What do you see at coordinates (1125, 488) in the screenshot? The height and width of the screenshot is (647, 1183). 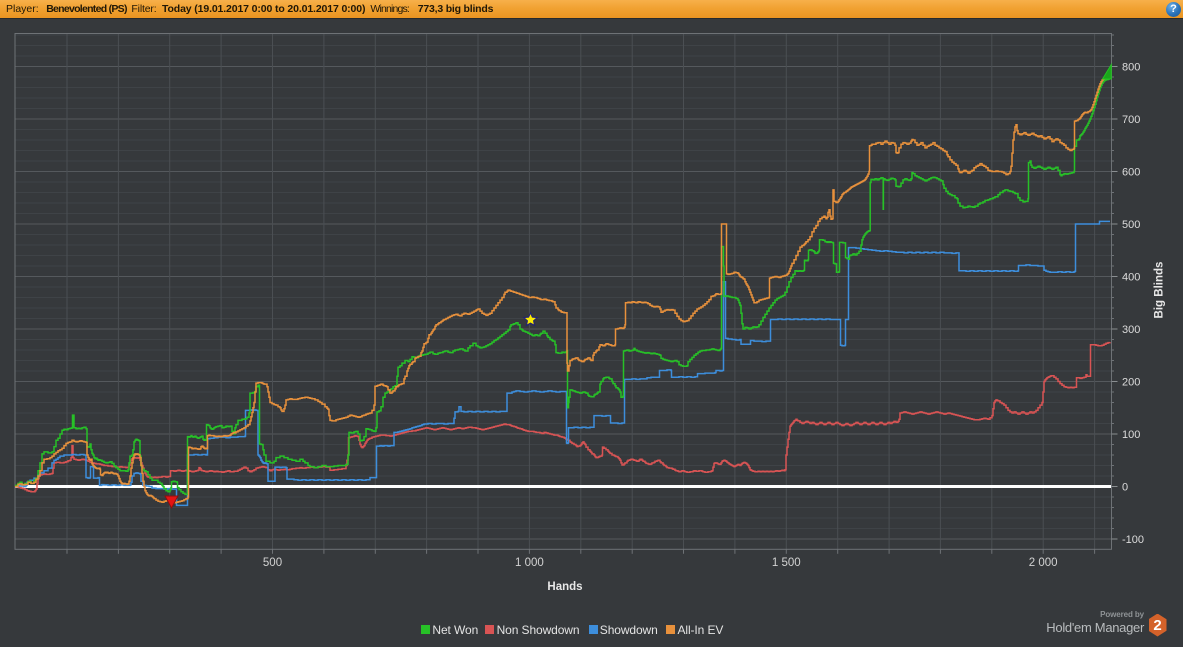 I see `svg-text: 0` at bounding box center [1125, 488].